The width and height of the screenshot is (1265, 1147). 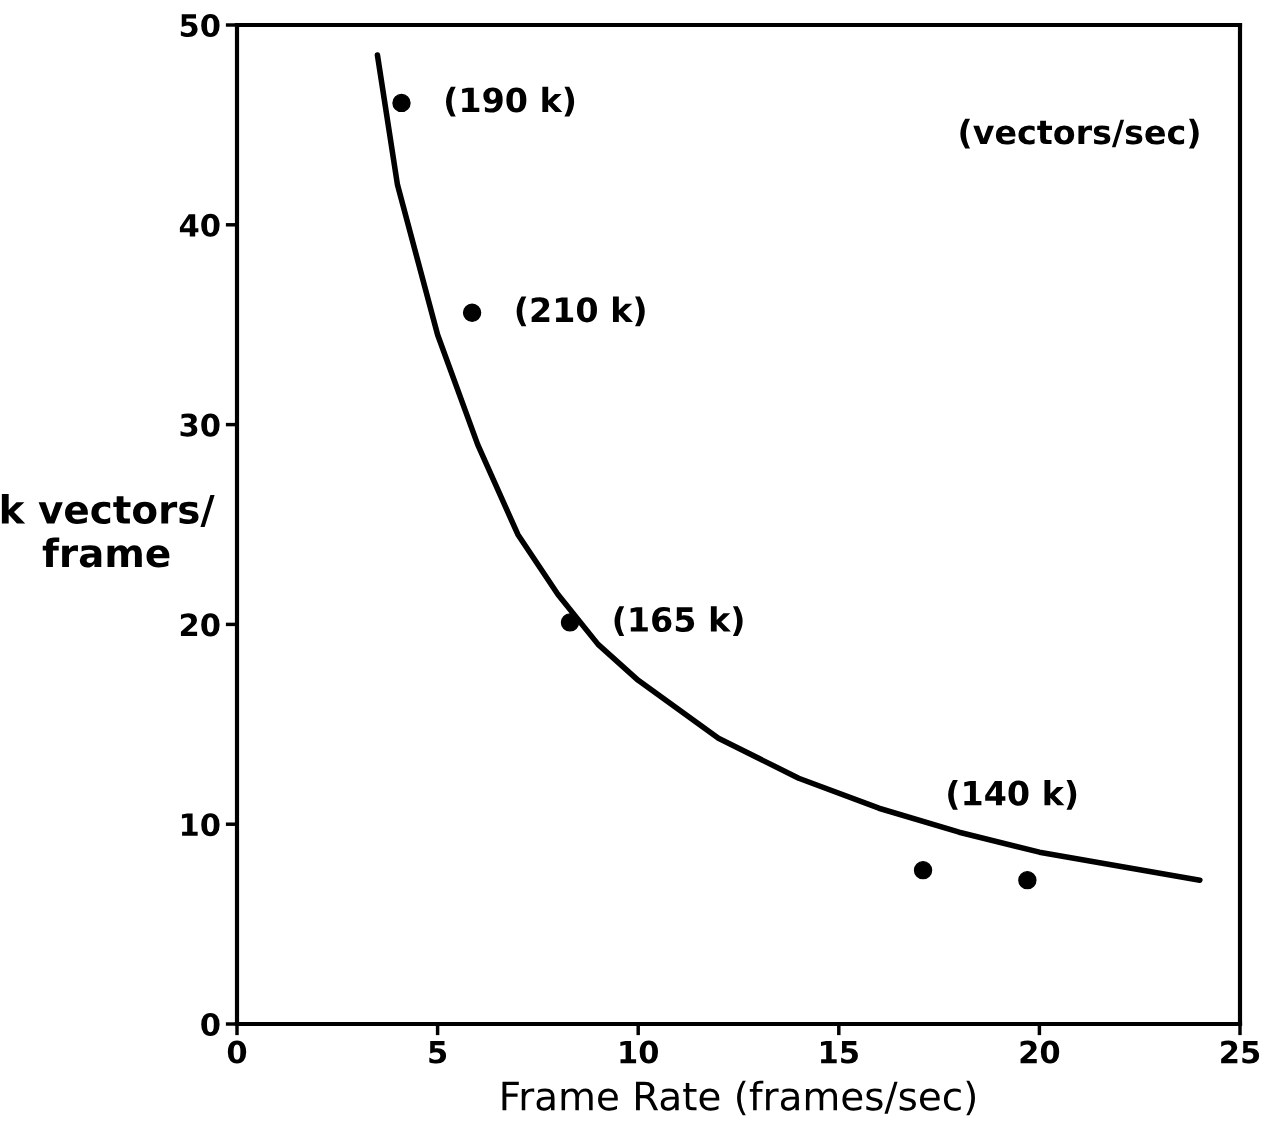 I want to click on annotation: (210 k), so click(x=580, y=311).